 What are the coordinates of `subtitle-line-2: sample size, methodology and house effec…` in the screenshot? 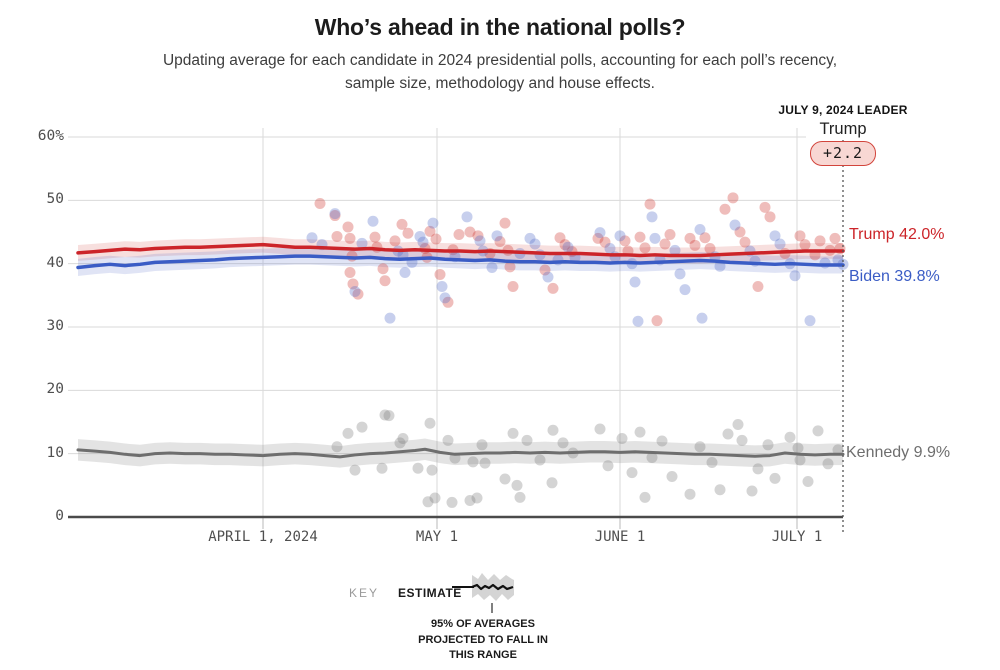 It's located at (500, 83).